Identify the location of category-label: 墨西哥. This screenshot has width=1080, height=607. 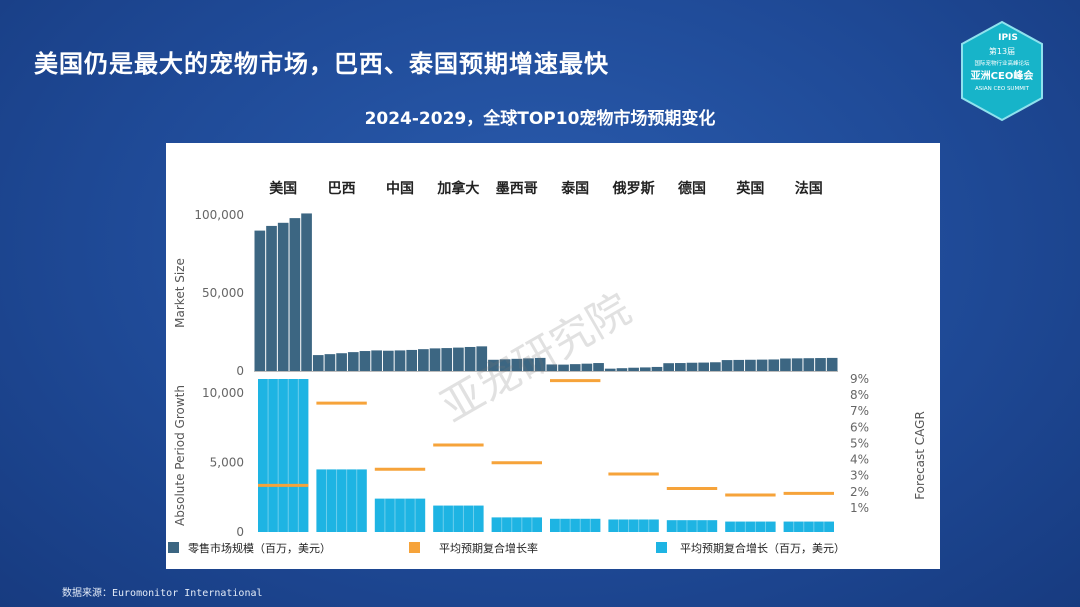
(517, 189).